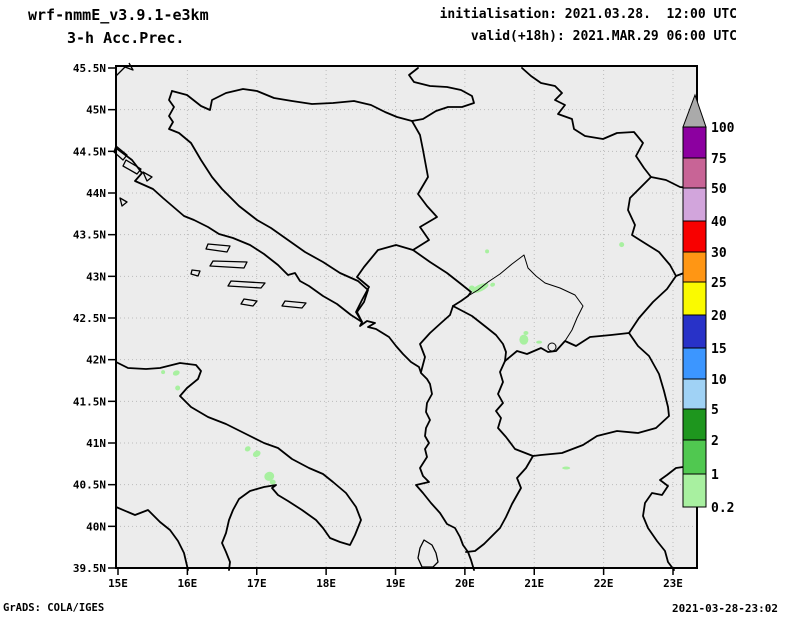  Describe the element at coordinates (719, 380) in the screenshot. I see `colorbar-label: 10` at that location.